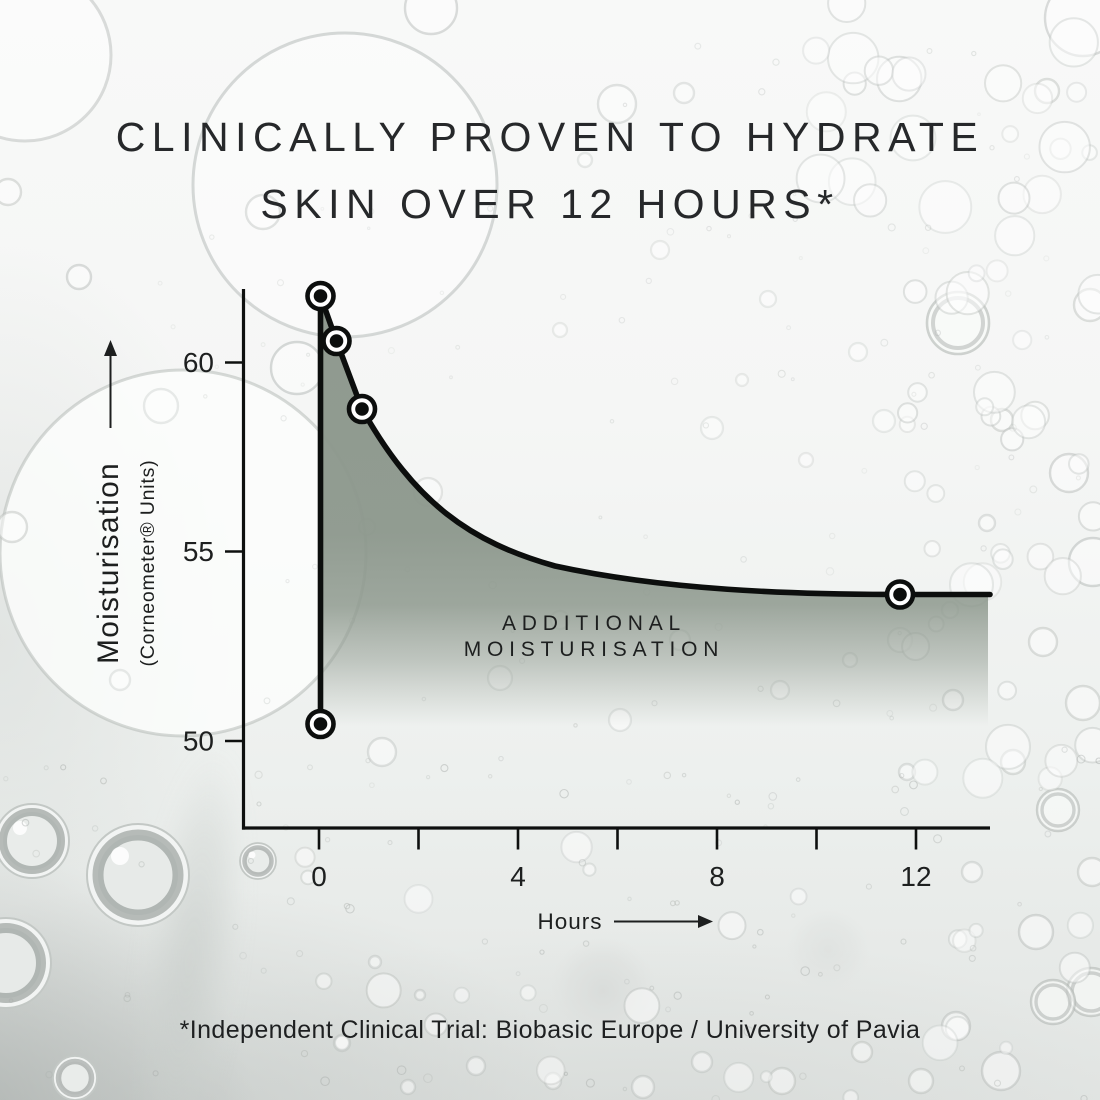 The height and width of the screenshot is (1100, 1100). What do you see at coordinates (148, 562) in the screenshot?
I see `y-axis-subtitle: (Corneometer® Units)` at bounding box center [148, 562].